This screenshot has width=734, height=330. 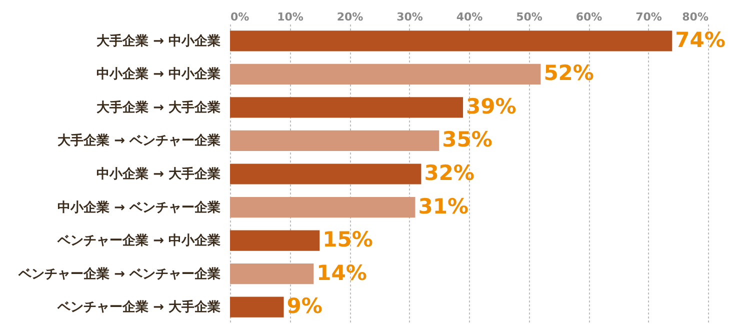 I want to click on data-label: 14%, so click(x=341, y=272).